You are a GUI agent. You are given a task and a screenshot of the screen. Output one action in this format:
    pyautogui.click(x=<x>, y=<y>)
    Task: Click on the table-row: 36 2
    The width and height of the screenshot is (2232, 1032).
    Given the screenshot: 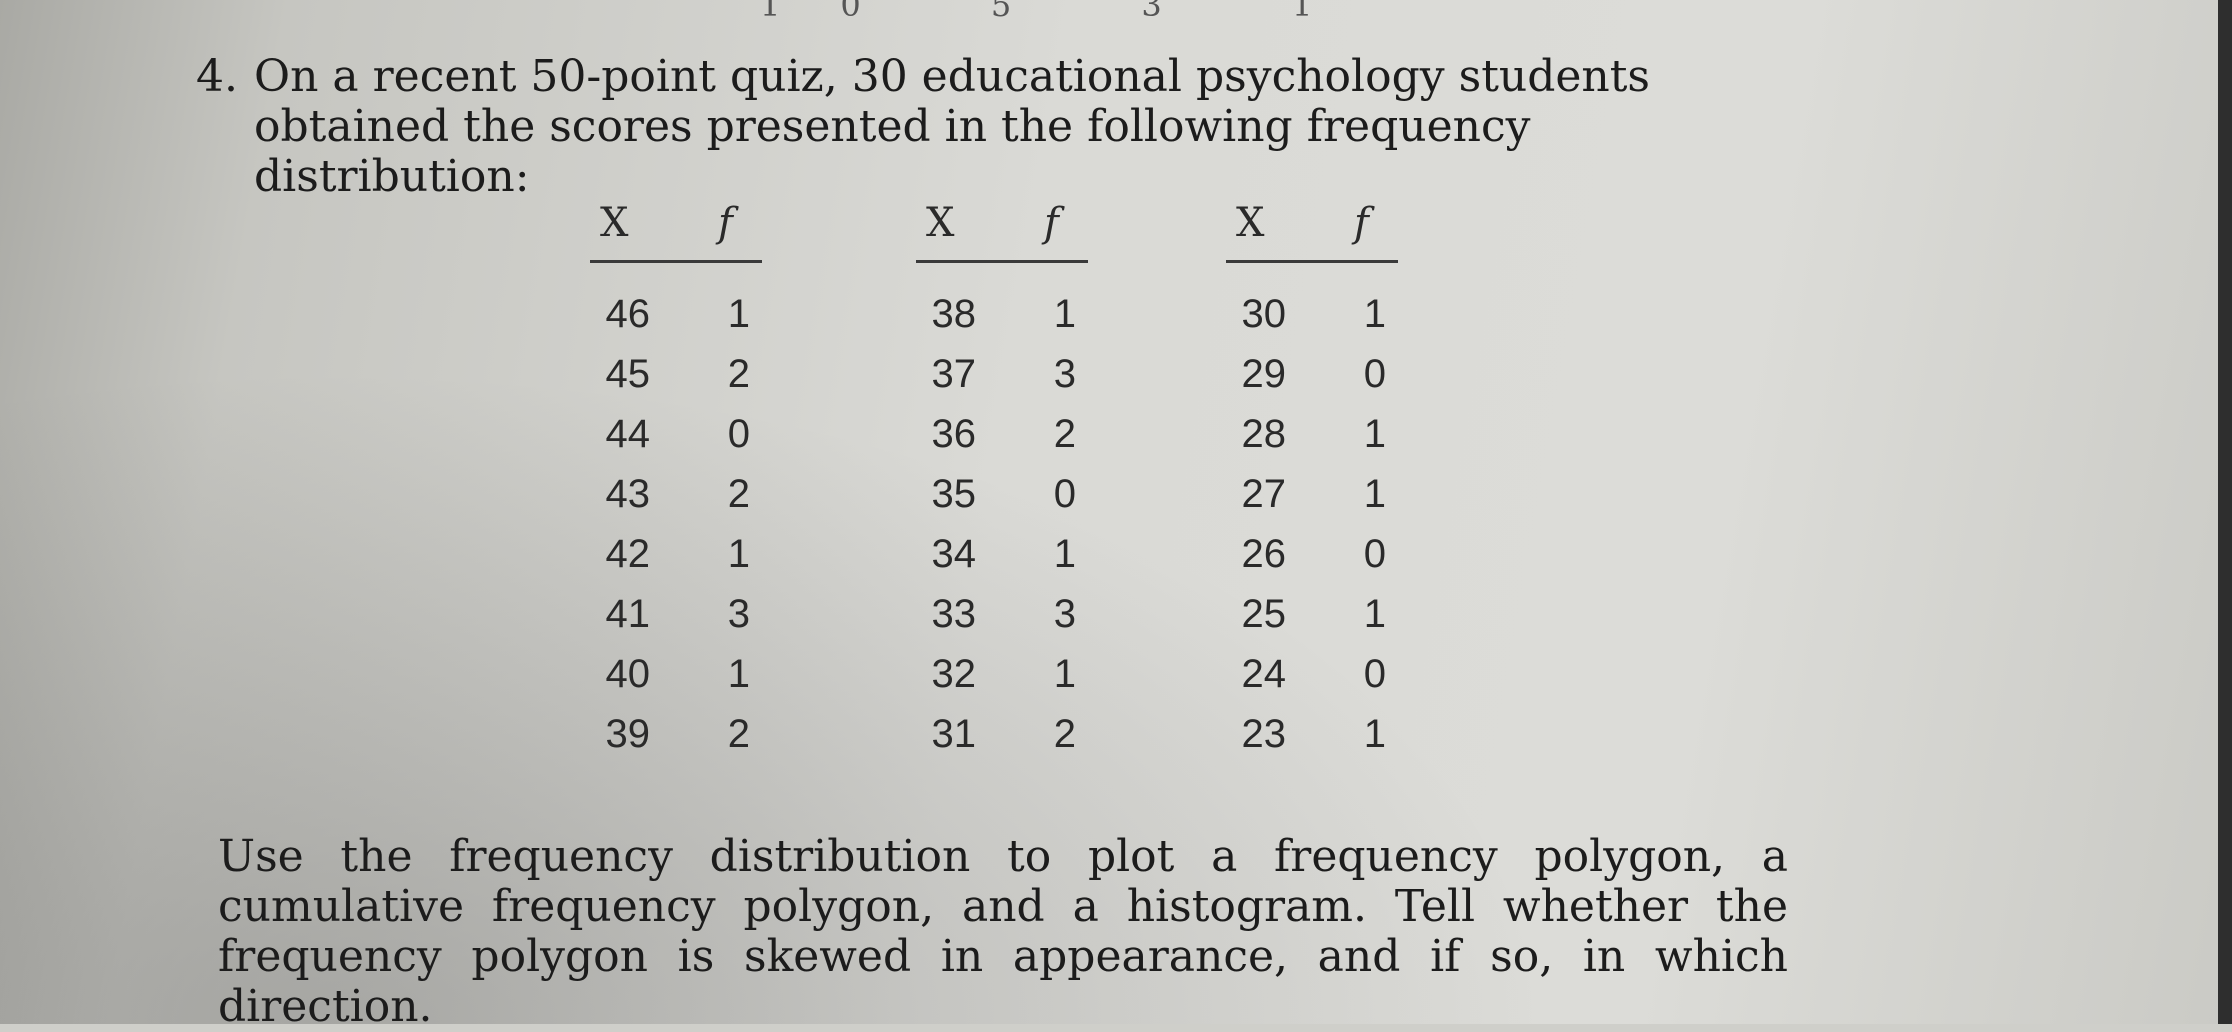 What is the action you would take?
    pyautogui.click(x=1002, y=442)
    